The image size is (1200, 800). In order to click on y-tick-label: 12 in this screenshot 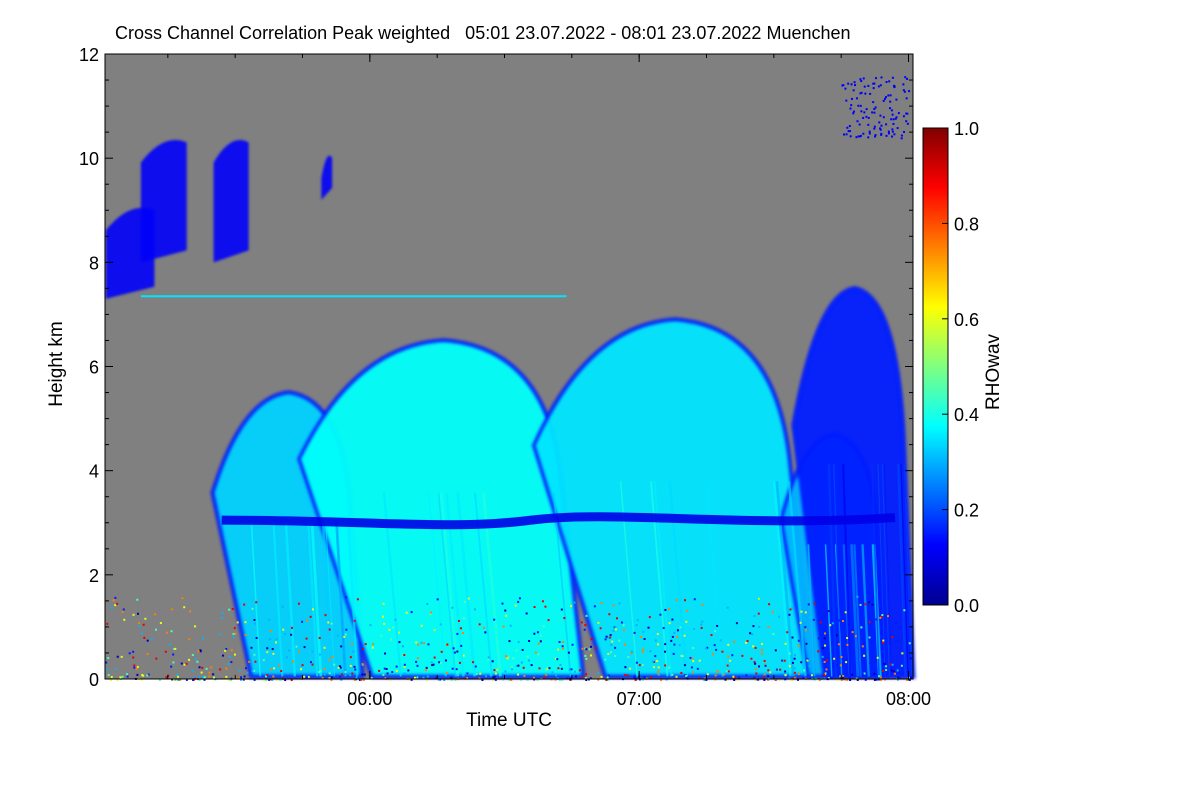, I will do `click(89, 55)`.